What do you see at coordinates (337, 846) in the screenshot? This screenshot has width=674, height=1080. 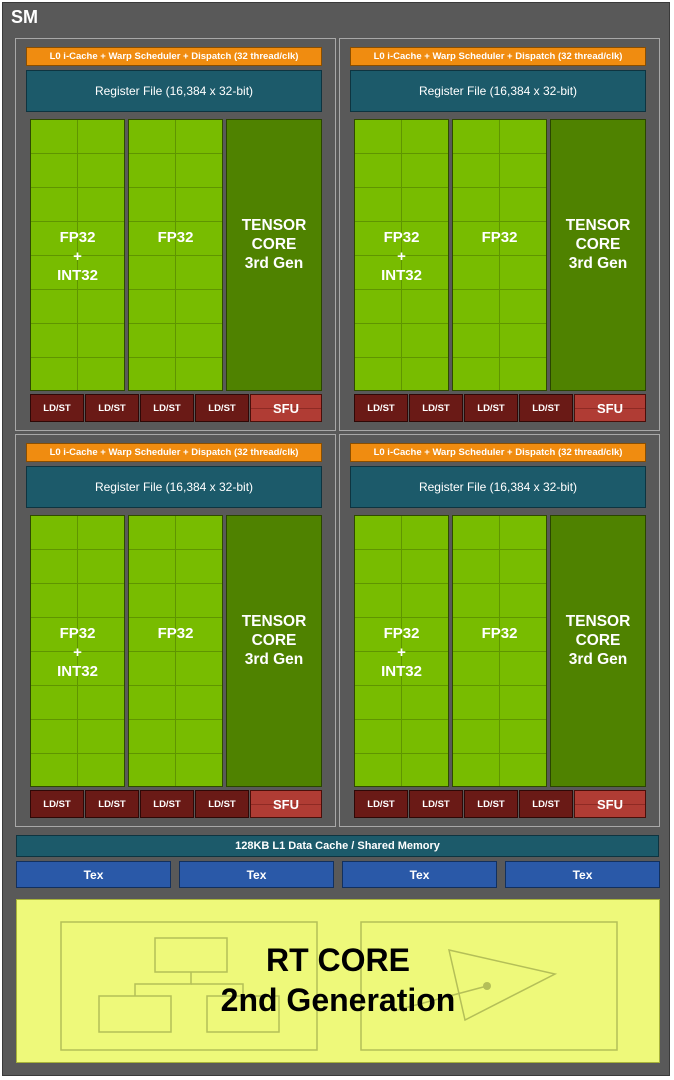 I see `l1-data-cache: 128KB L1 Data Cache / Shared Memory` at bounding box center [337, 846].